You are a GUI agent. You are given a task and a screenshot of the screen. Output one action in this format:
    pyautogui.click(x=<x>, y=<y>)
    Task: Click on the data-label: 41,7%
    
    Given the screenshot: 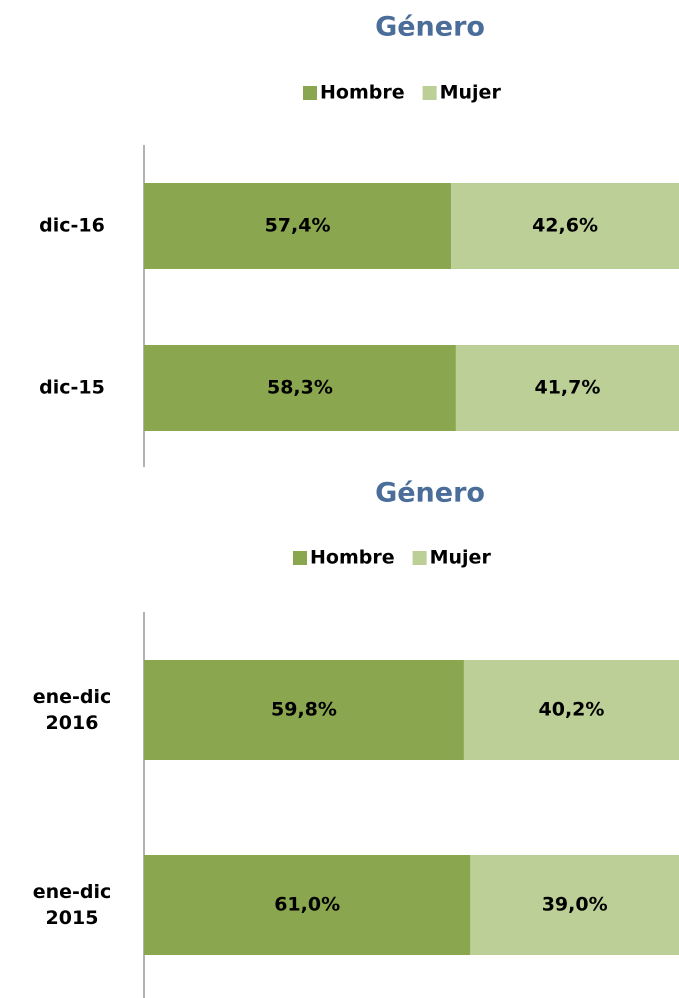 What is the action you would take?
    pyautogui.click(x=567, y=388)
    